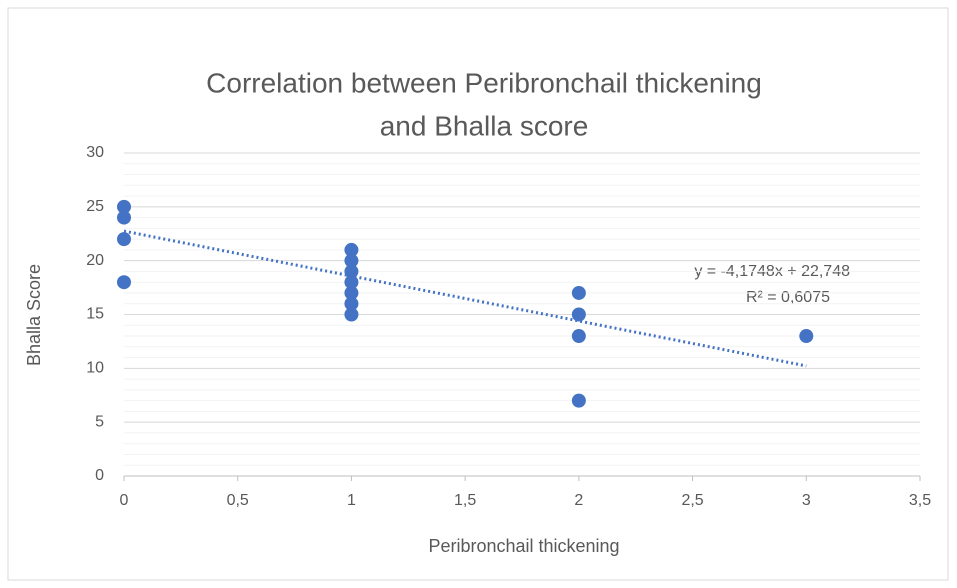 This screenshot has height=588, width=957. Describe the element at coordinates (788, 297) in the screenshot. I see `trendline-r-squared: R² = 0,6075` at that location.